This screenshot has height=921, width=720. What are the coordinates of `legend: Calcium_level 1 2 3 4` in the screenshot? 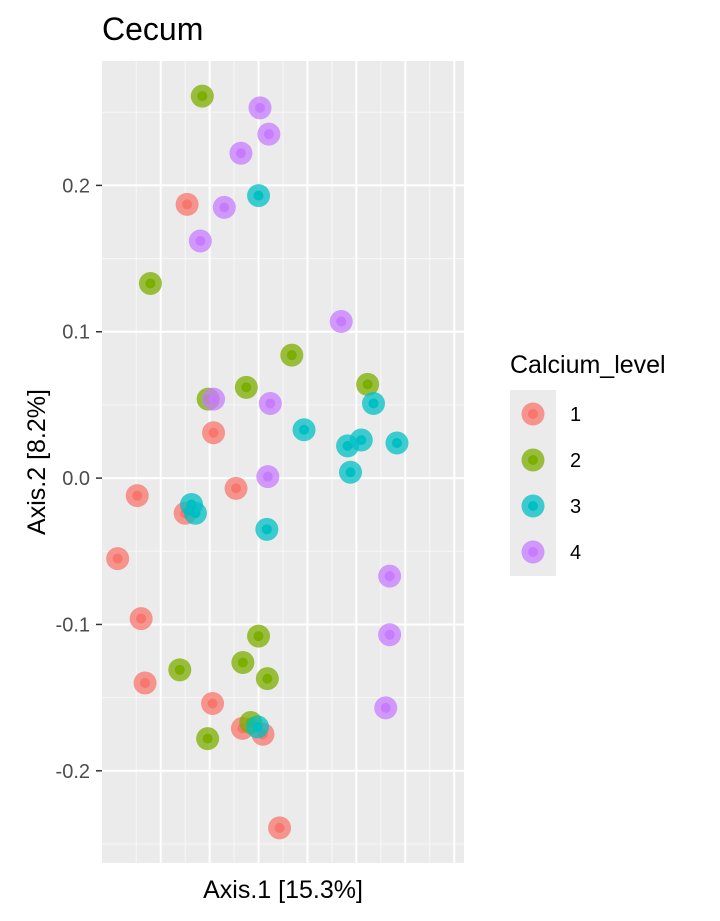 It's located at (588, 463).